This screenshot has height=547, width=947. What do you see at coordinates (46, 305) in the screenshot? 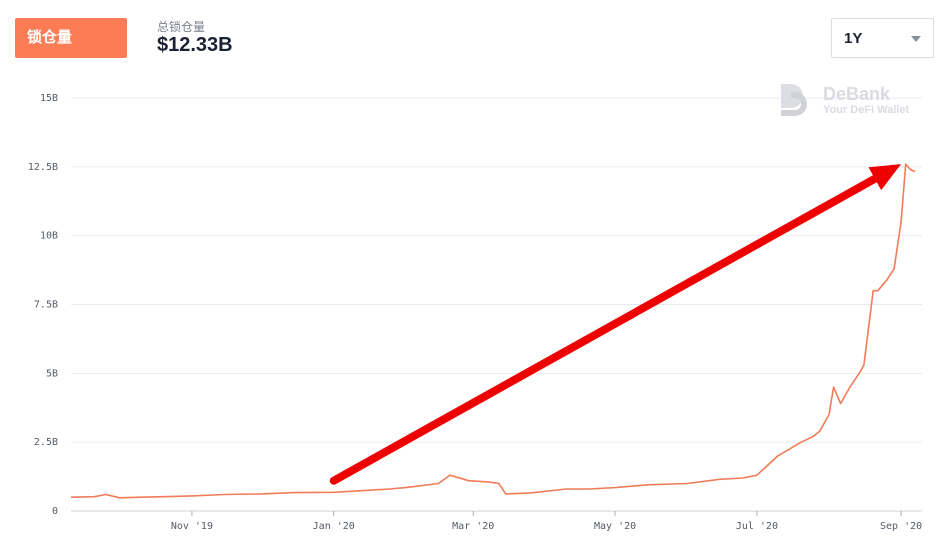
I see `y-tick-label: 7.5B` at bounding box center [46, 305].